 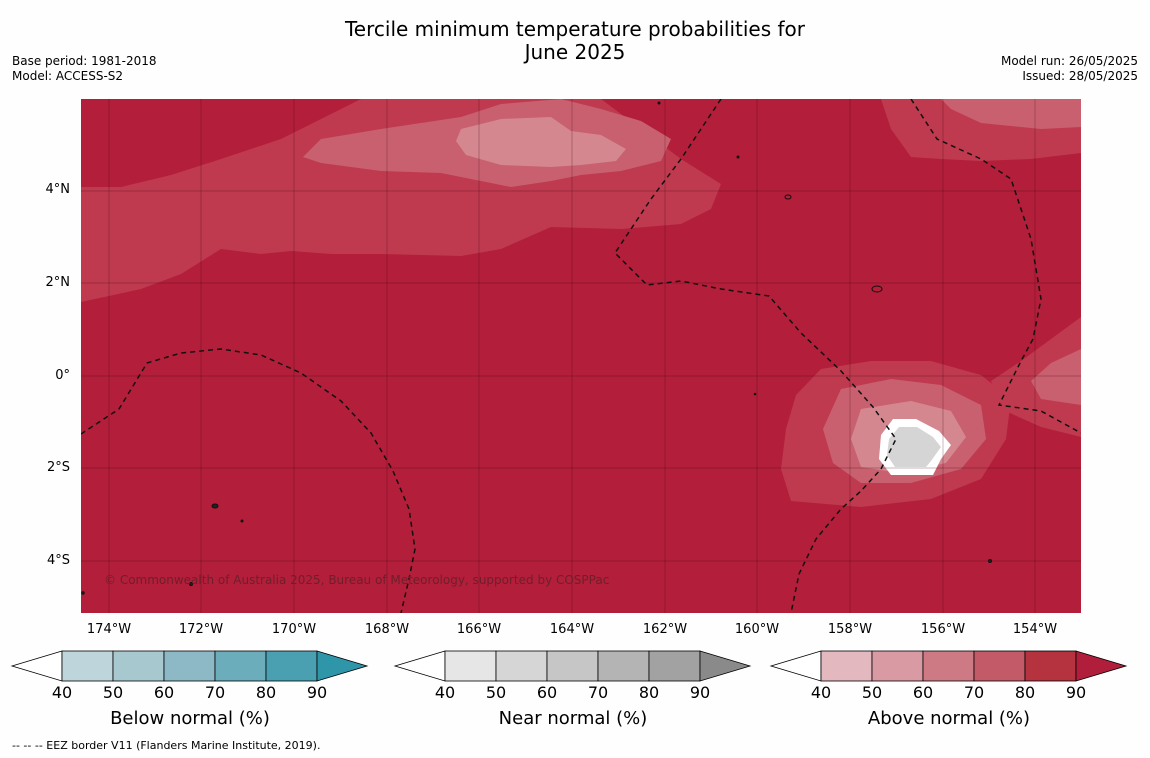 I want to click on above-60-east-region, so click(x=1056, y=377).